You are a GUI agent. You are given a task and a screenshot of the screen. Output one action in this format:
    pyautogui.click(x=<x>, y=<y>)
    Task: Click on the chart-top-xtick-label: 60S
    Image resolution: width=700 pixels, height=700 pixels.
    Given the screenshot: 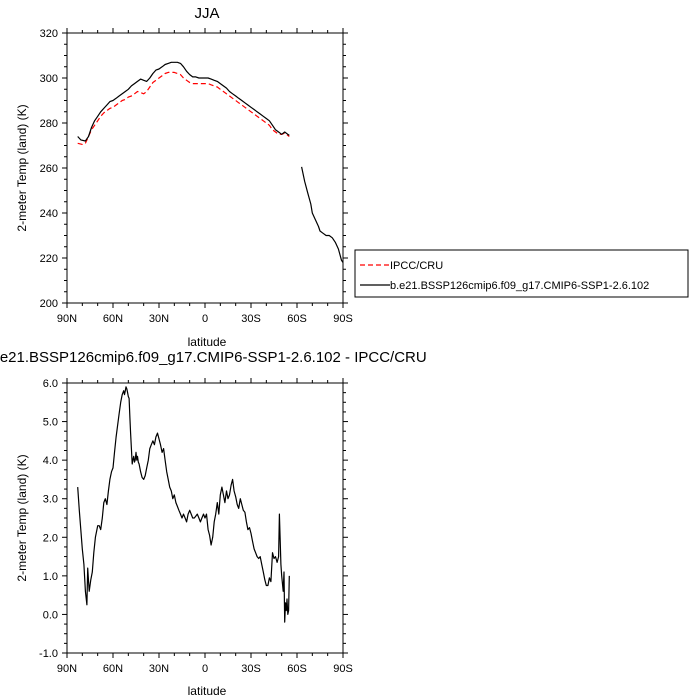 What is the action you would take?
    pyautogui.click(x=297, y=319)
    